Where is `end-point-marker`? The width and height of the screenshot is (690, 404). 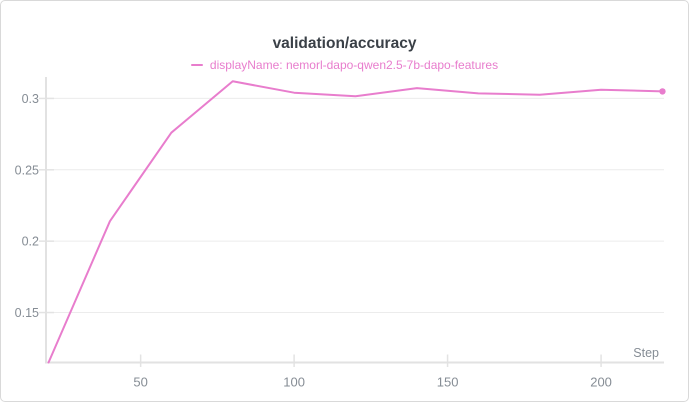 end-point-marker is located at coordinates (662, 91).